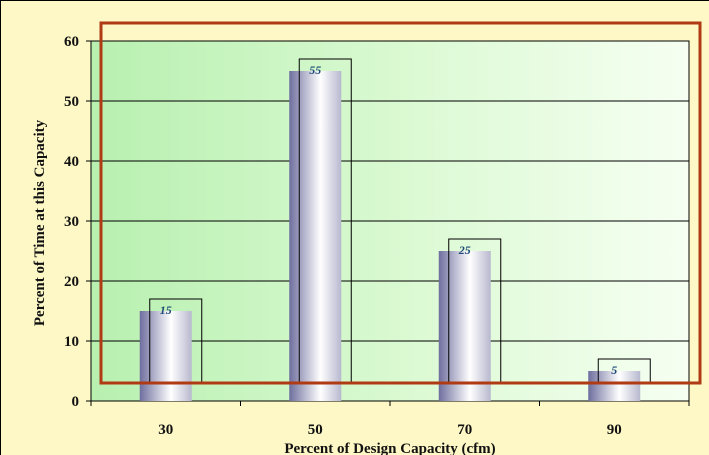 This screenshot has height=455, width=709. What do you see at coordinates (390, 419) in the screenshot?
I see `x-axis: 30 50 70 90` at bounding box center [390, 419].